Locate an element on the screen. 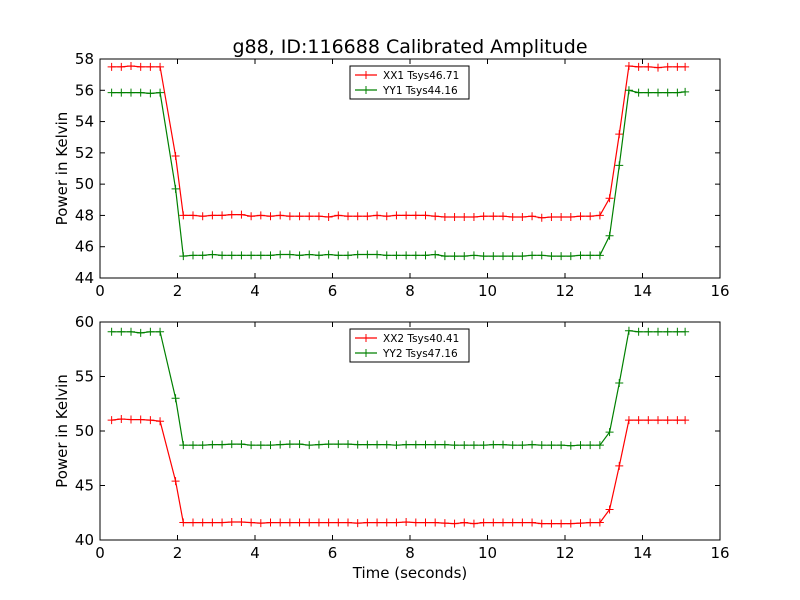 The width and height of the screenshot is (800, 600). legend-label: YY1 Tsys44.16 is located at coordinates (420, 91).